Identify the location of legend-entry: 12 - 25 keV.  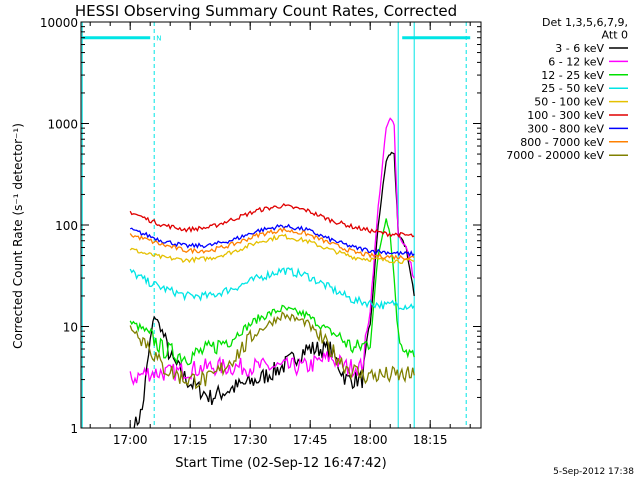
(572, 75).